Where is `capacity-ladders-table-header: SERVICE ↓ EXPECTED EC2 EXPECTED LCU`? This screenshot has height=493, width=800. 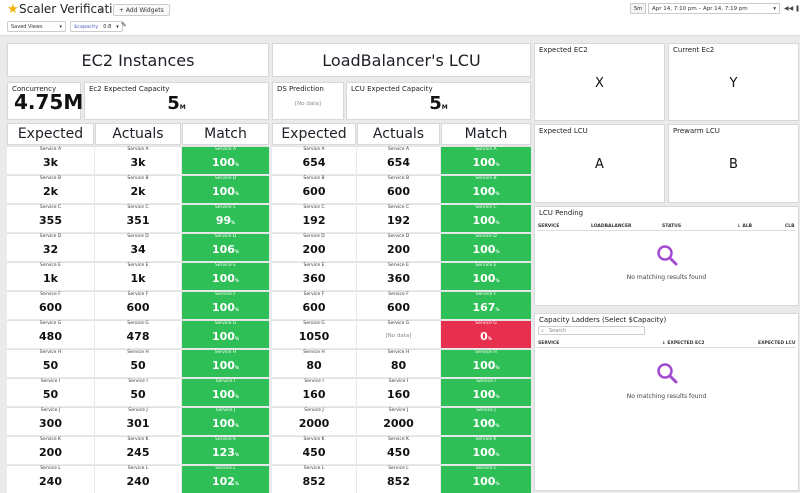
capacity-ladders-table-header: SERVICE ↓ EXPECTED EC2 EXPECTED LCU is located at coordinates (666, 343).